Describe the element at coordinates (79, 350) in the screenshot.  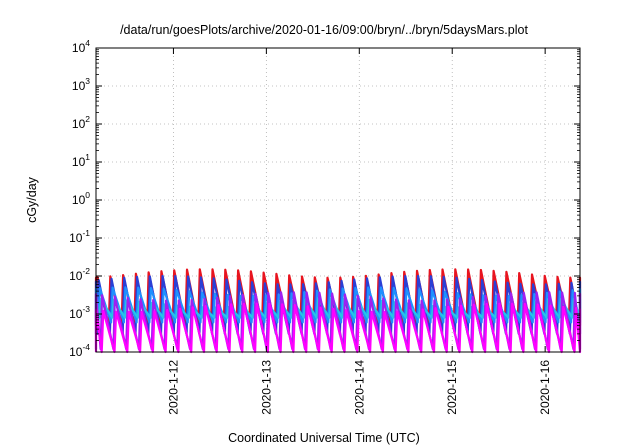
I see `y-tick-label: 10⁻⁴` at that location.